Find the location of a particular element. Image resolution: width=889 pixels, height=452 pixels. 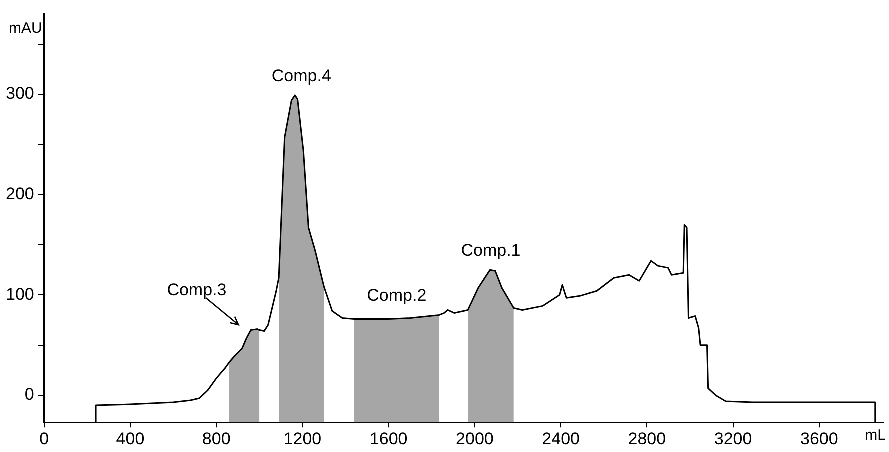

x-tick-label: 2400 is located at coordinates (561, 438).